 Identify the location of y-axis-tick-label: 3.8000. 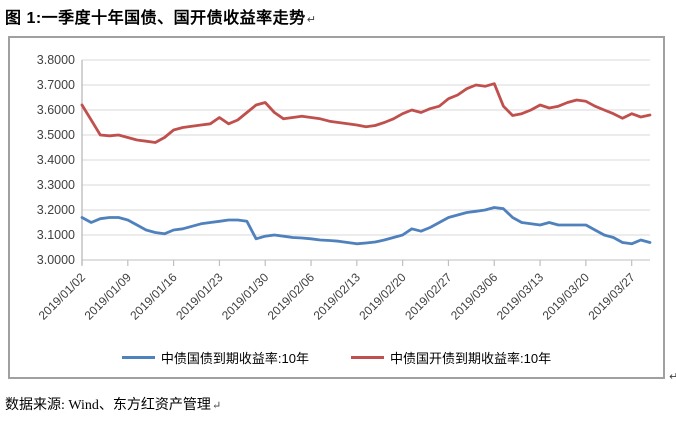
(56, 60).